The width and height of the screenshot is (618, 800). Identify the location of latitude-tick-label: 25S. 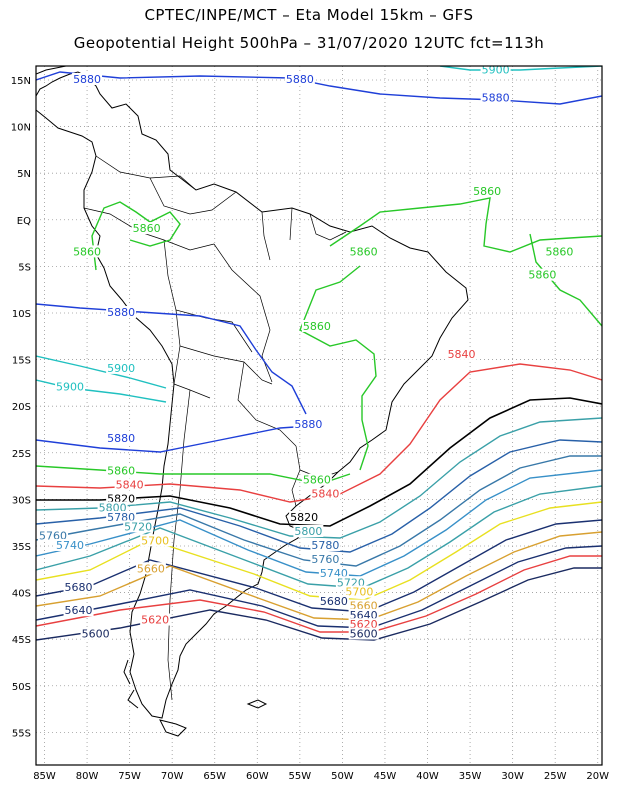
(21, 454).